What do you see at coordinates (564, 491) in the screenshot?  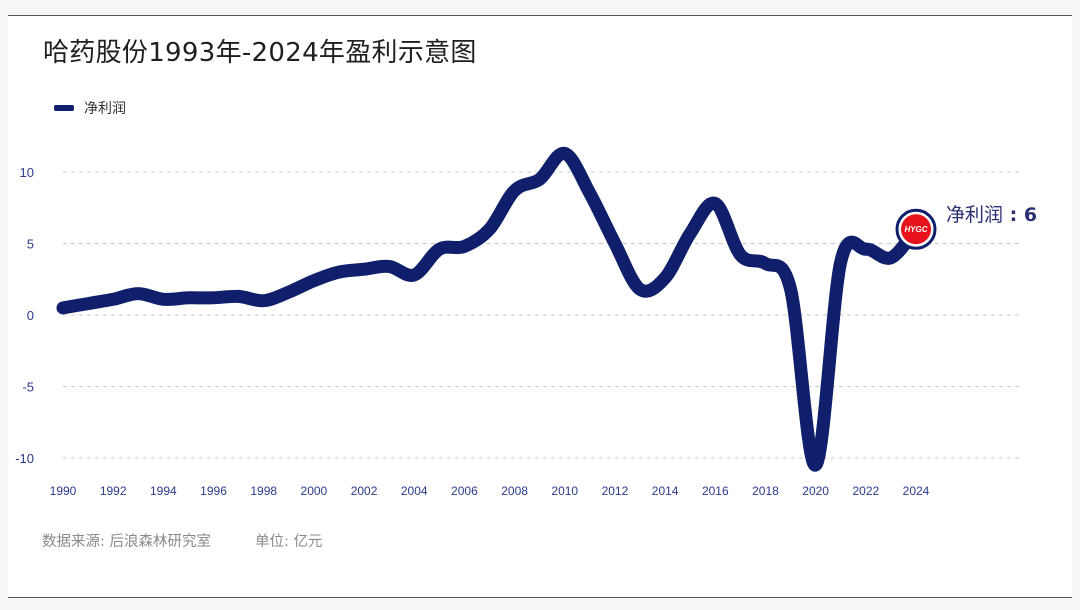 I see `x-tick-label: 2010` at bounding box center [564, 491].